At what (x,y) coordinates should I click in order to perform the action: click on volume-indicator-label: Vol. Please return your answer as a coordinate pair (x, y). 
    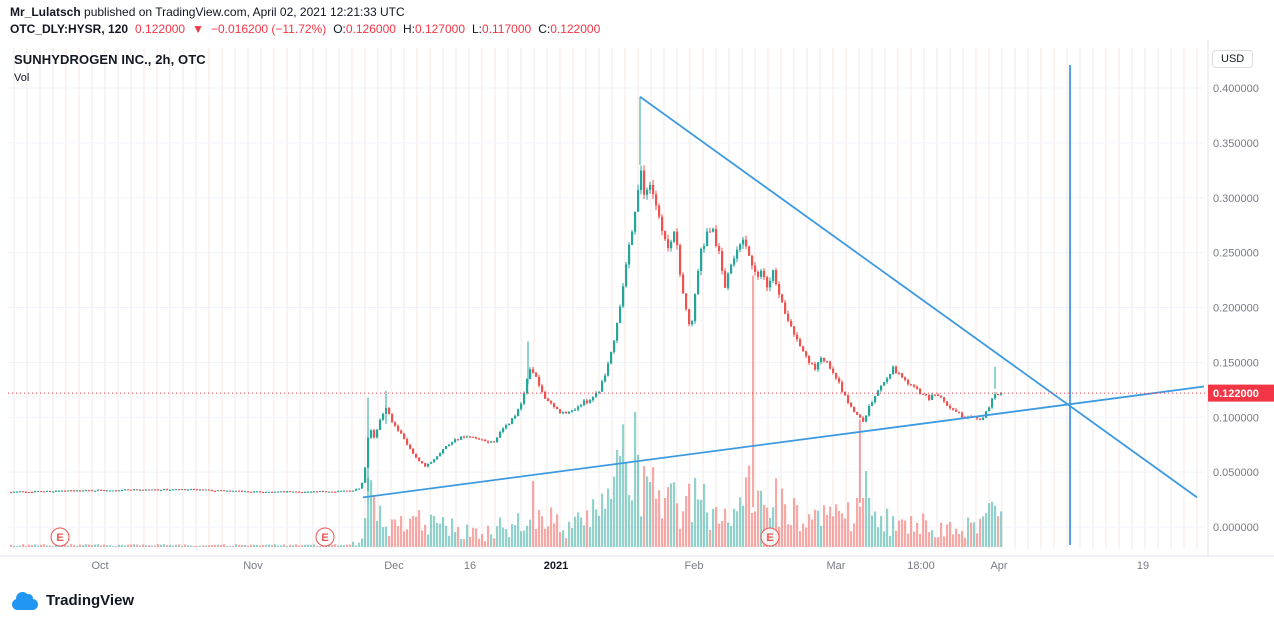
    Looking at the image, I should click on (22, 78).